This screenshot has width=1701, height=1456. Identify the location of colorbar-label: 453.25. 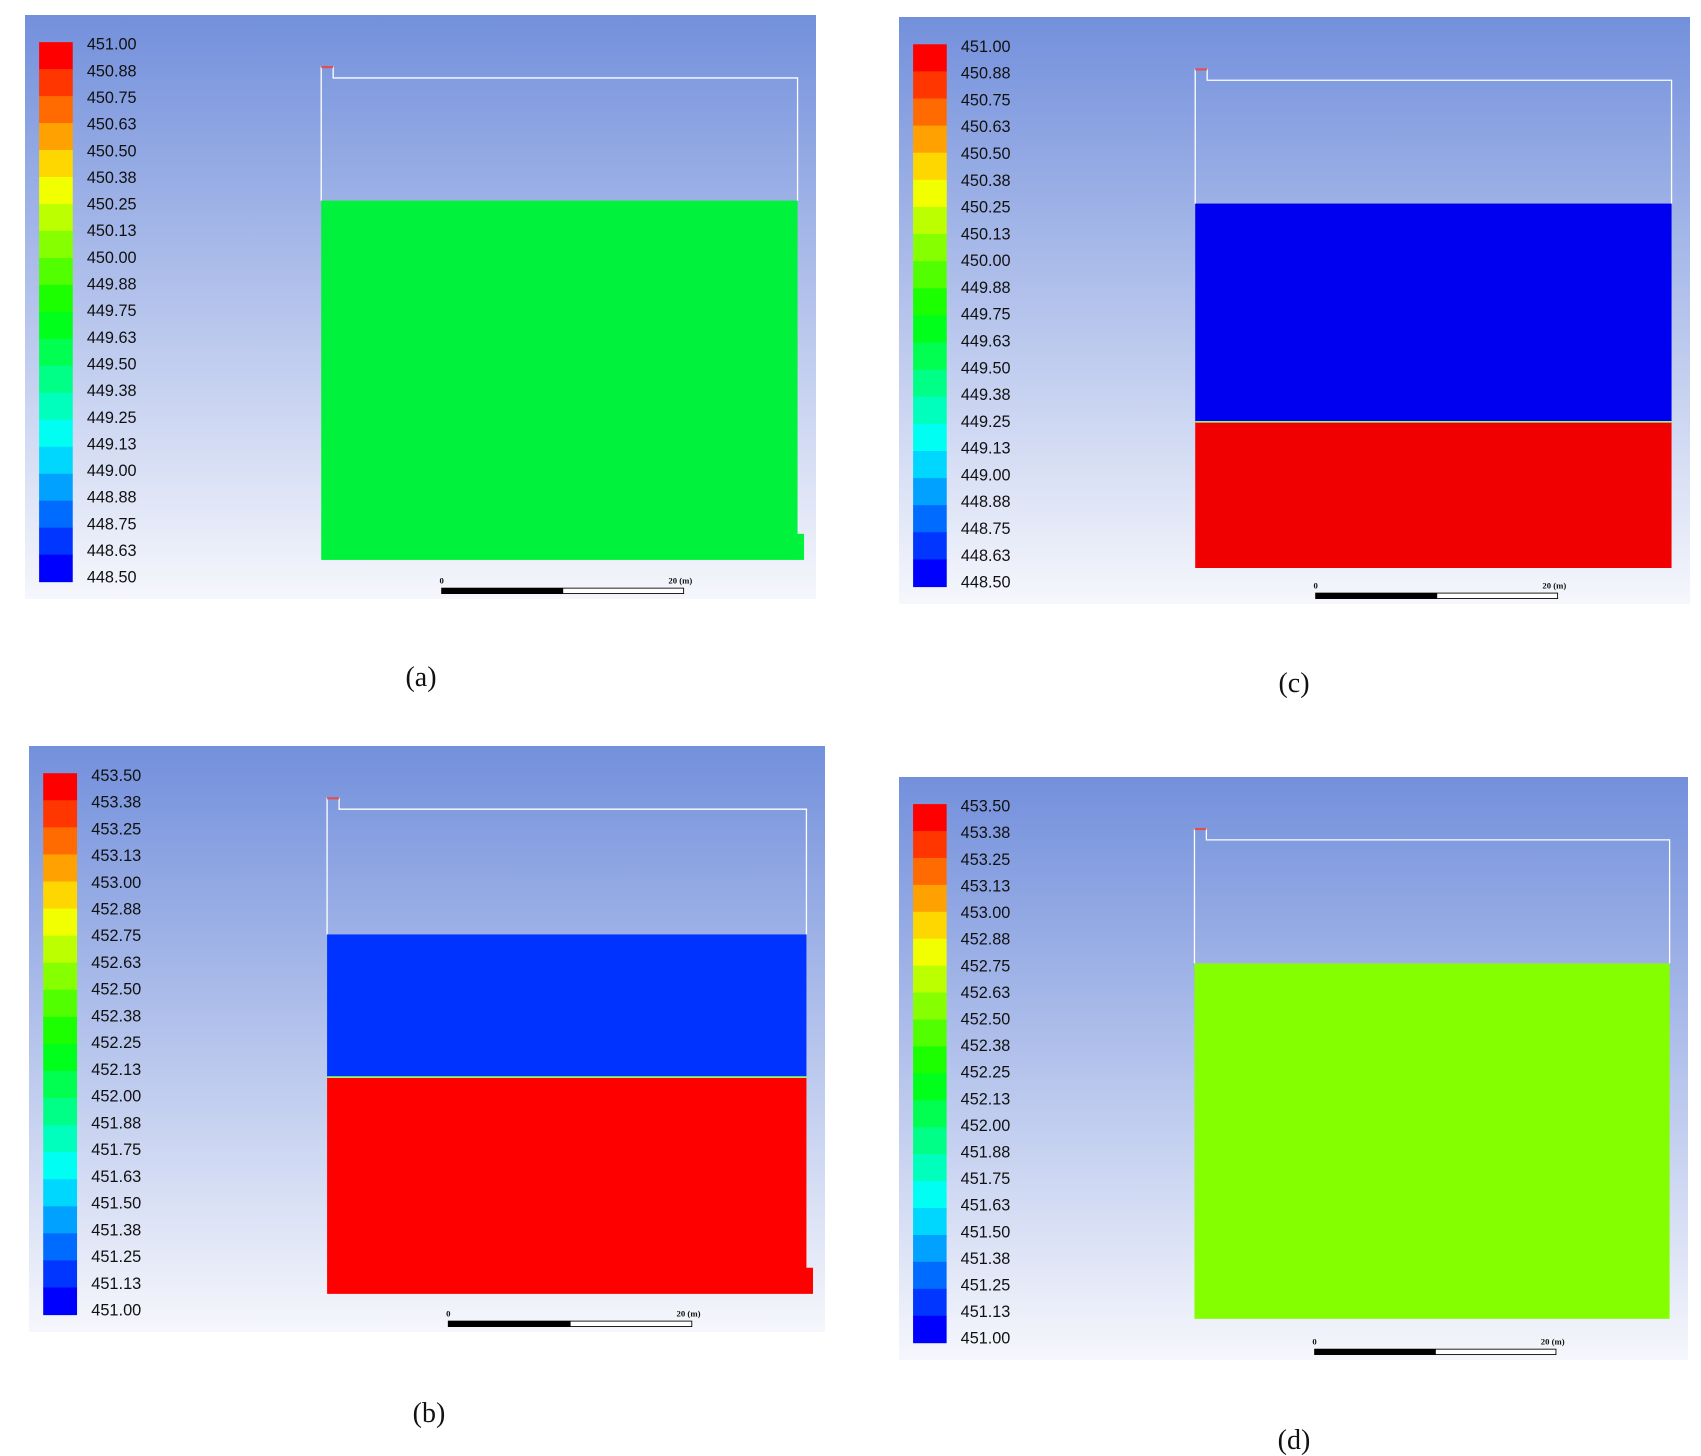
(986, 860).